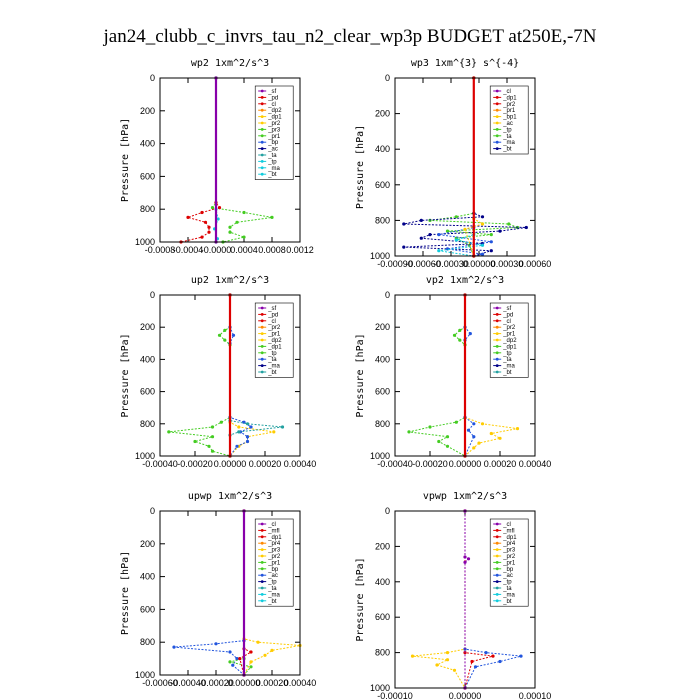 This screenshot has width=700, height=700. I want to click on legend-label: _mfl, so click(273, 531).